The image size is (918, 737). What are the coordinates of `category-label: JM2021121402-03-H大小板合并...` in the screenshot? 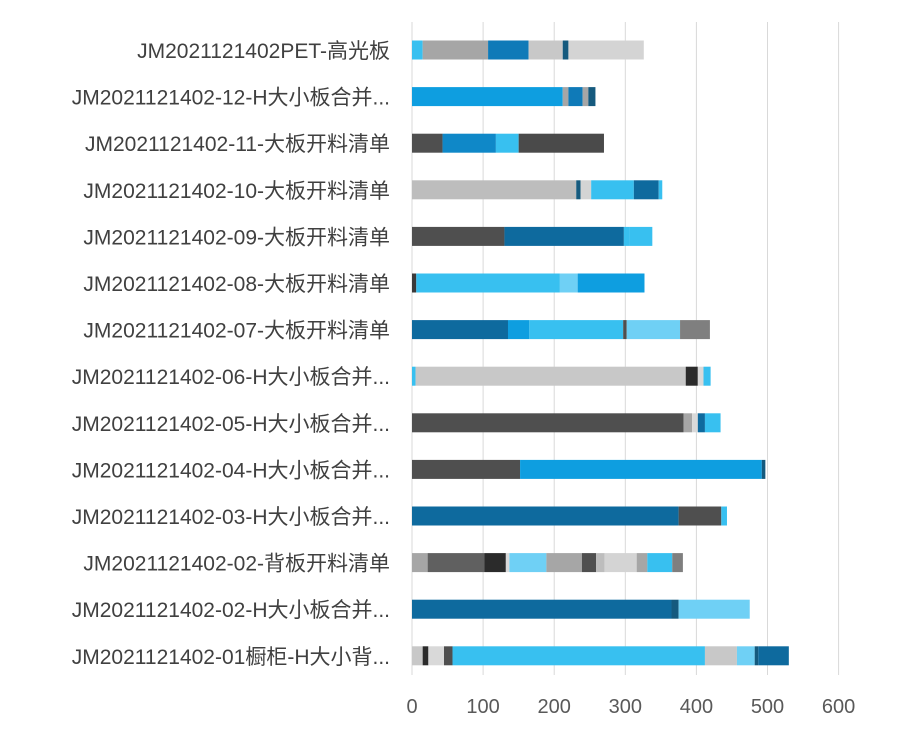 It's located at (231, 517).